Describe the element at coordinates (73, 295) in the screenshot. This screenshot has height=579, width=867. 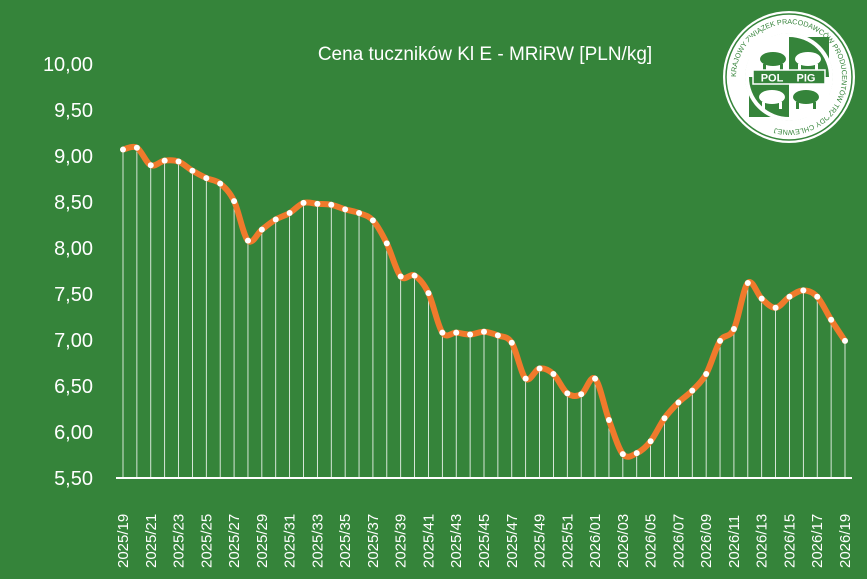
I see `y-tick-label: 7,50` at that location.